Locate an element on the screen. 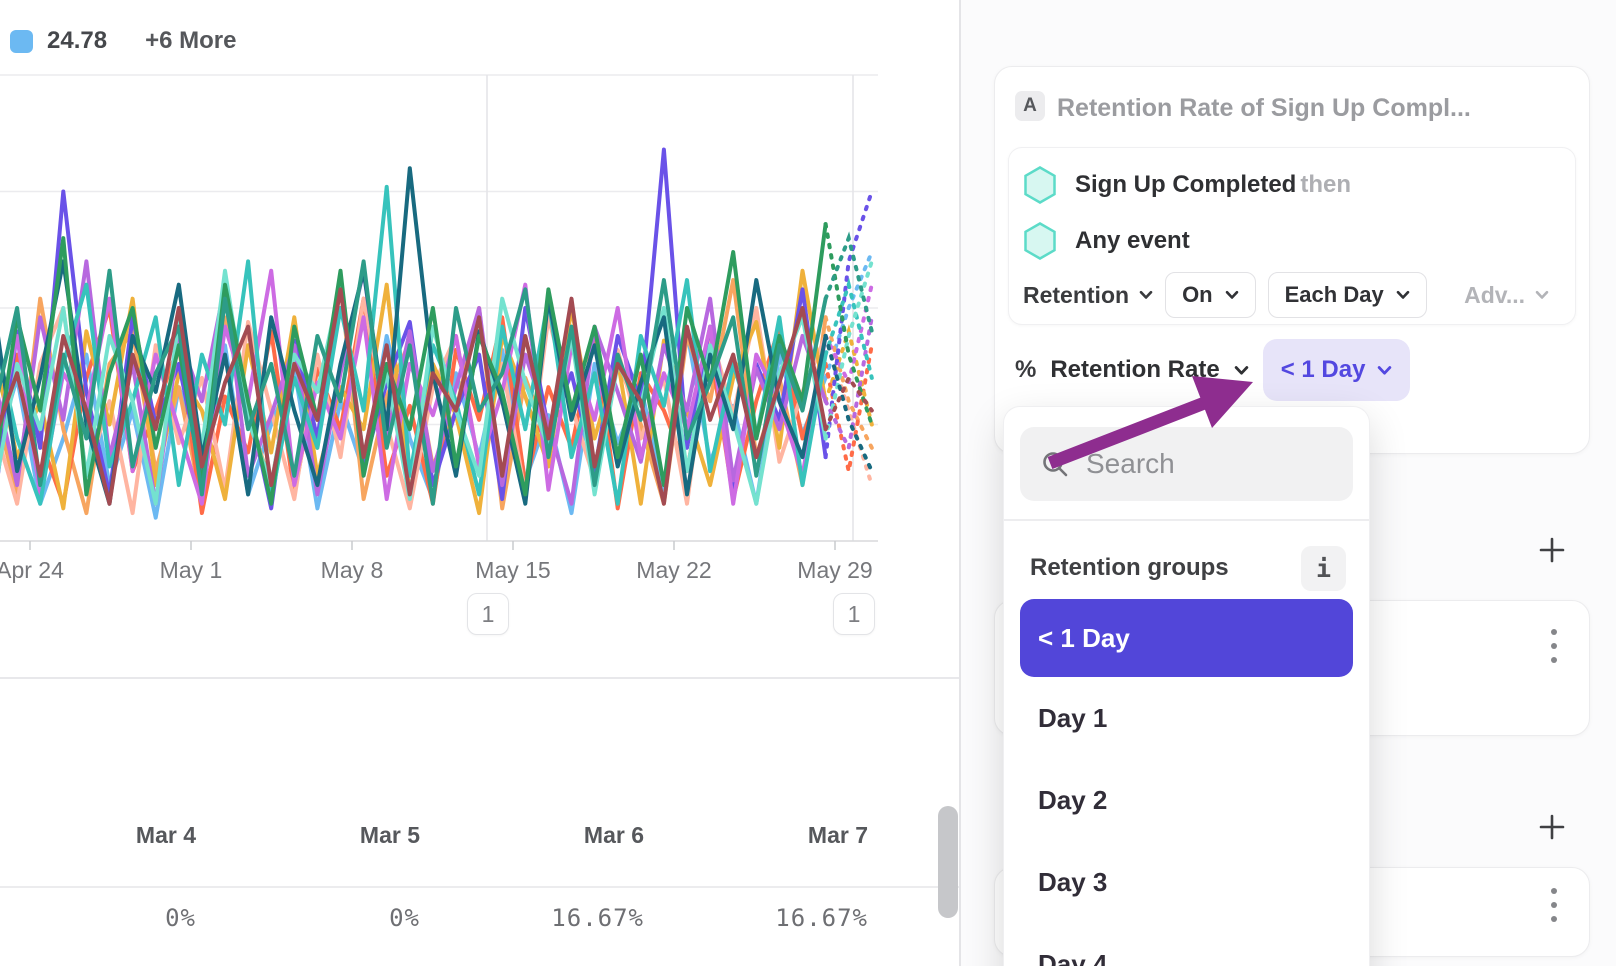  retention-mode-dropdown: Retention is located at coordinates (1088, 295).